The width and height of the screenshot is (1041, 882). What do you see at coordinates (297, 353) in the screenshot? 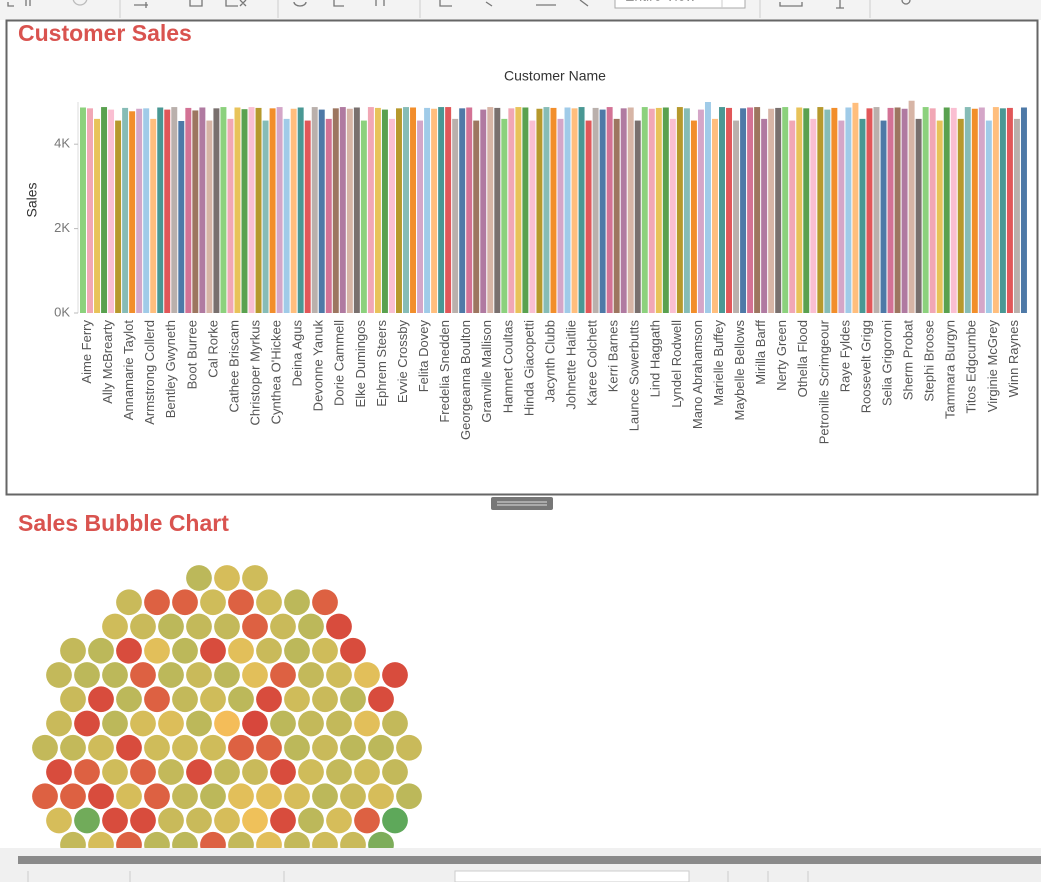
I see `x-tick-label: Deina Agus` at bounding box center [297, 353].